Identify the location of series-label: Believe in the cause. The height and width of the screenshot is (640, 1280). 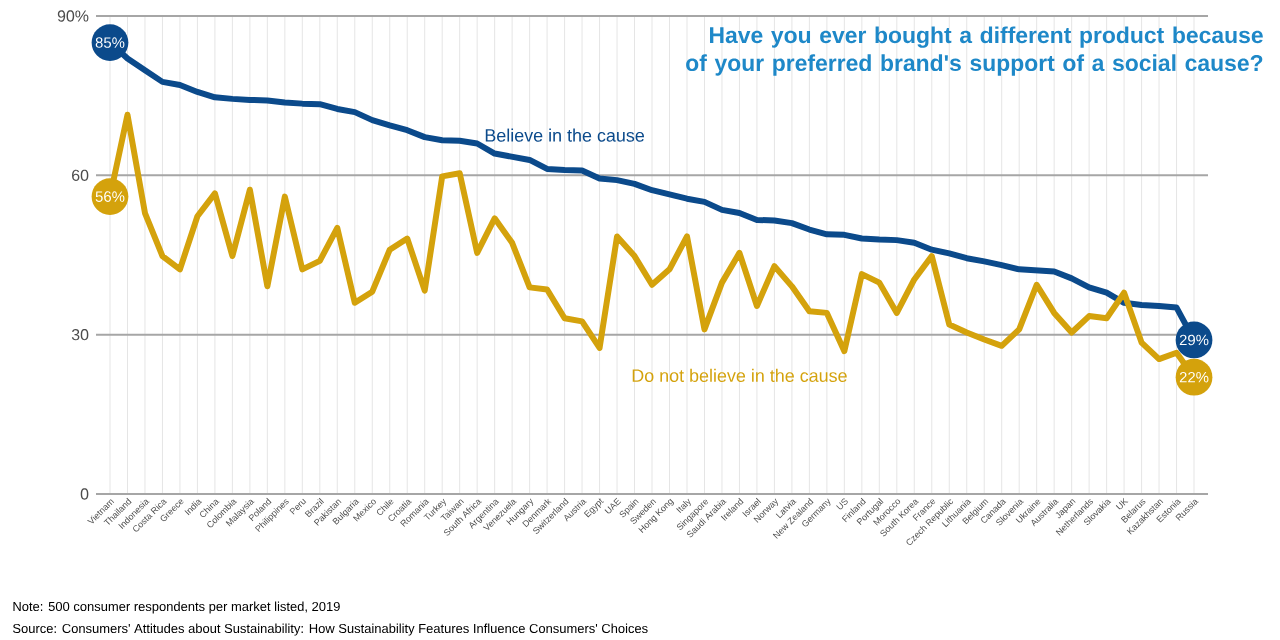
(565, 135).